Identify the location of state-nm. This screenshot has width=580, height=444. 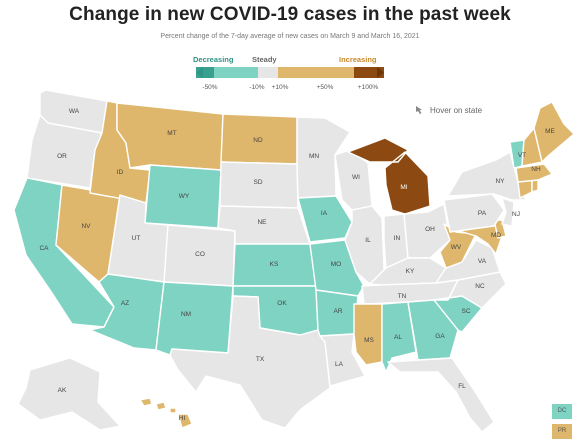
(194, 318).